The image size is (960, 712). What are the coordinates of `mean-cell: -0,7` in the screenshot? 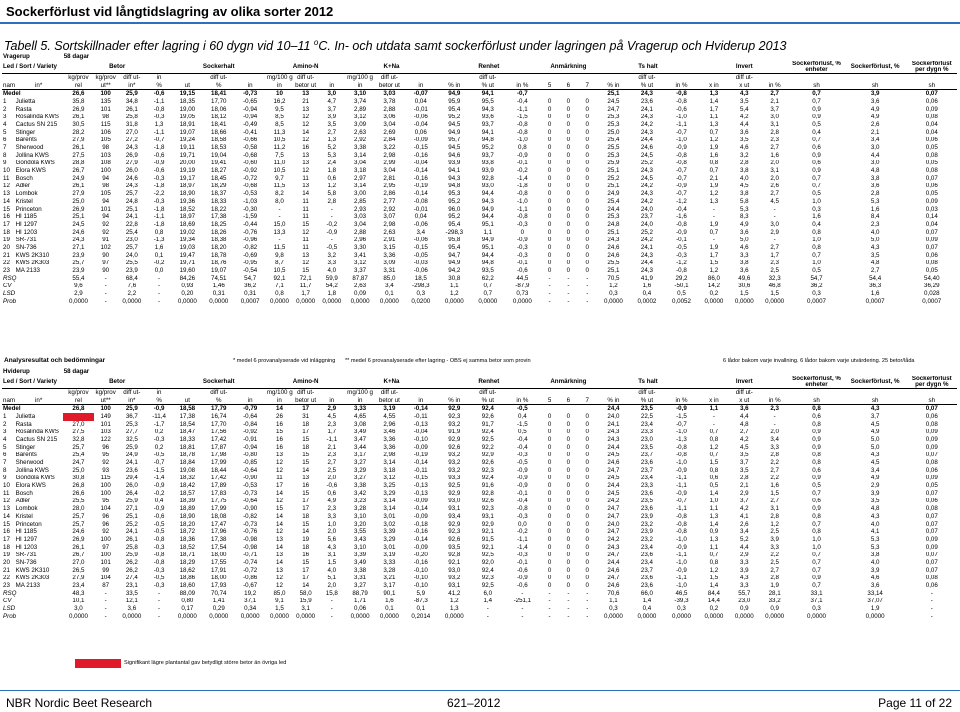 It's located at (522, 94).